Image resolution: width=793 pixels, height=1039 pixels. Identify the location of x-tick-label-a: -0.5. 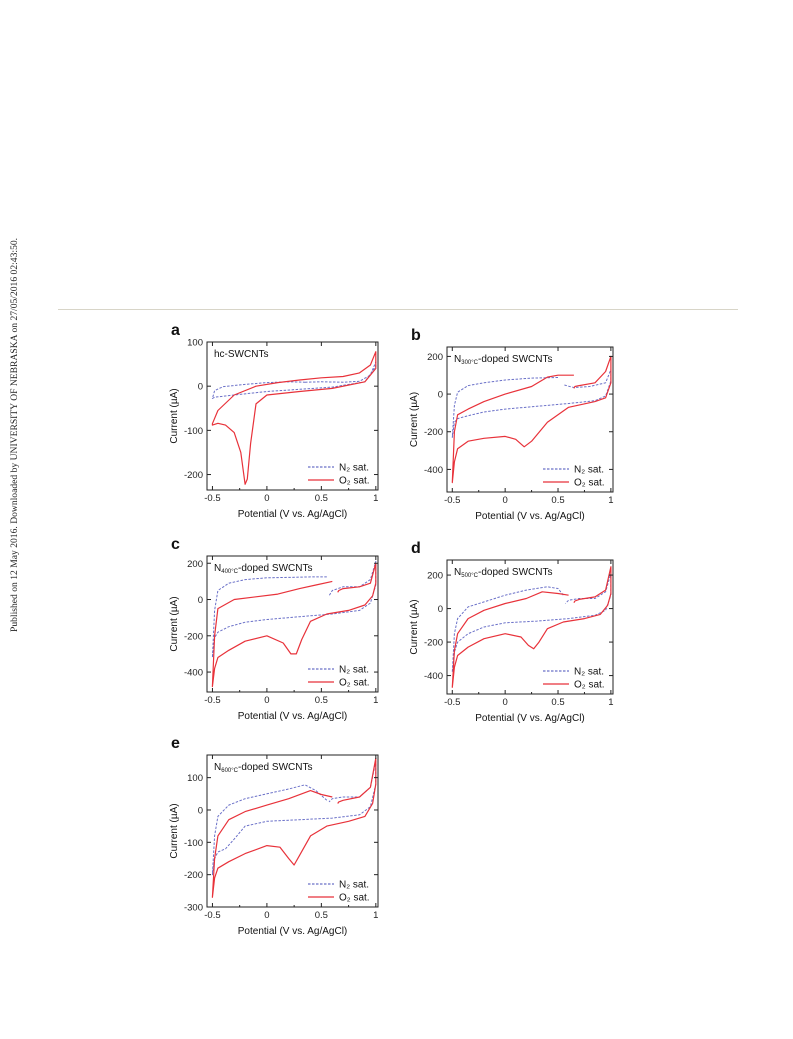
(212, 498).